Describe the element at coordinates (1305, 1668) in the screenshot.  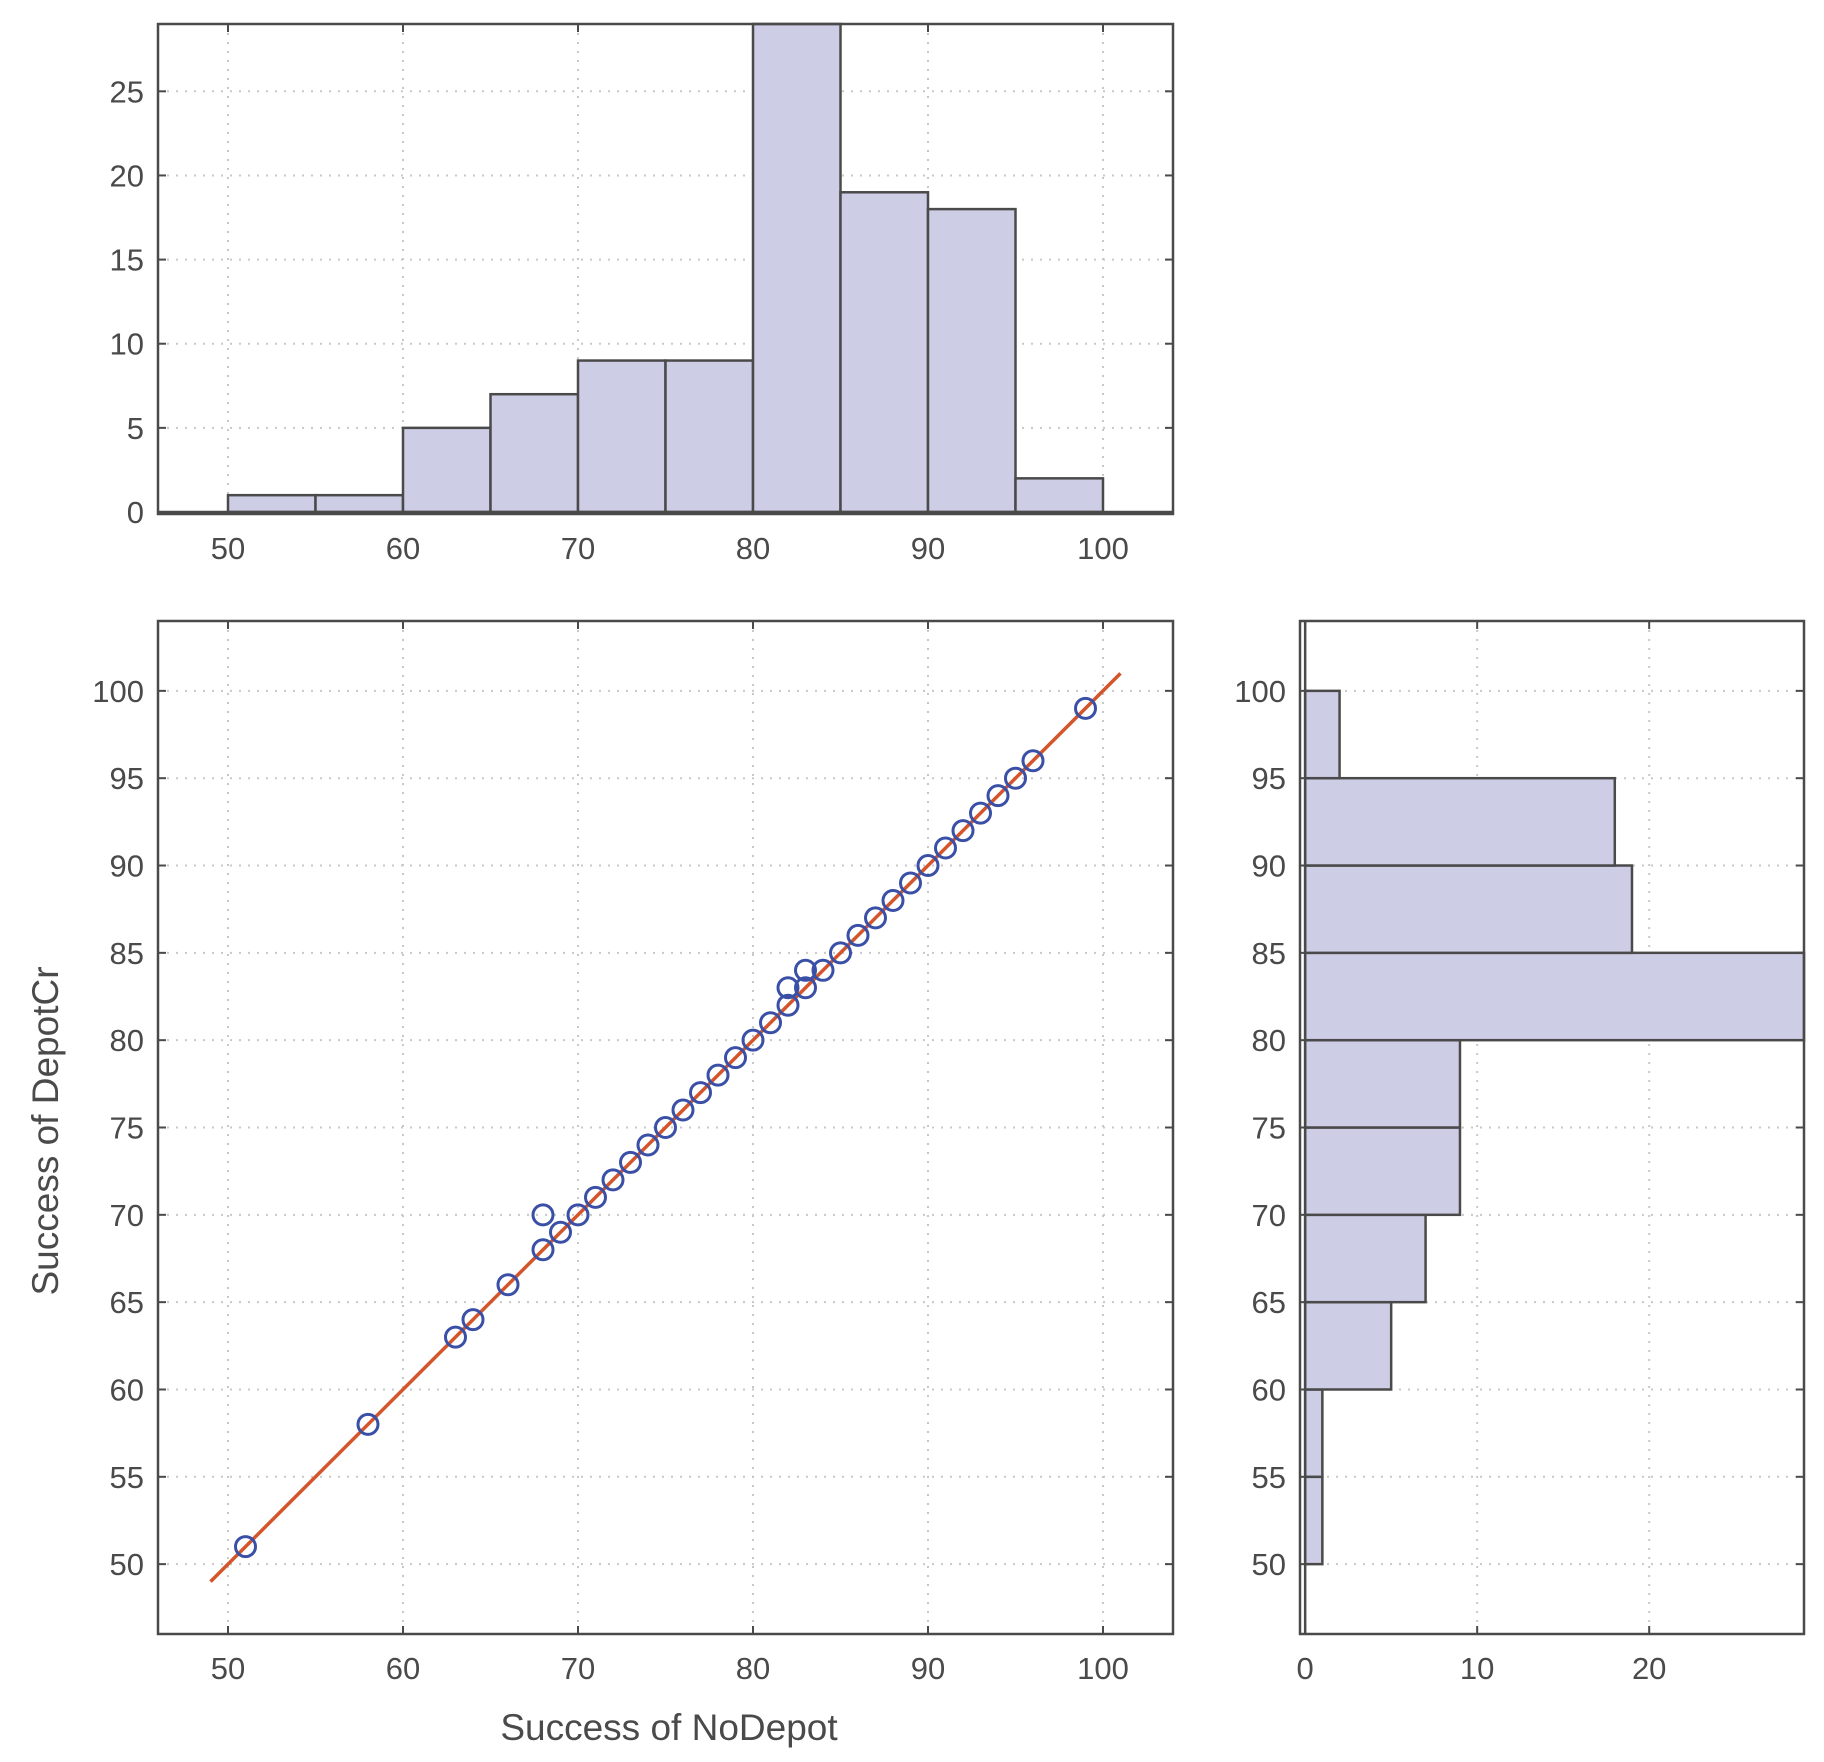
I see `x-tick-label: 0` at that location.